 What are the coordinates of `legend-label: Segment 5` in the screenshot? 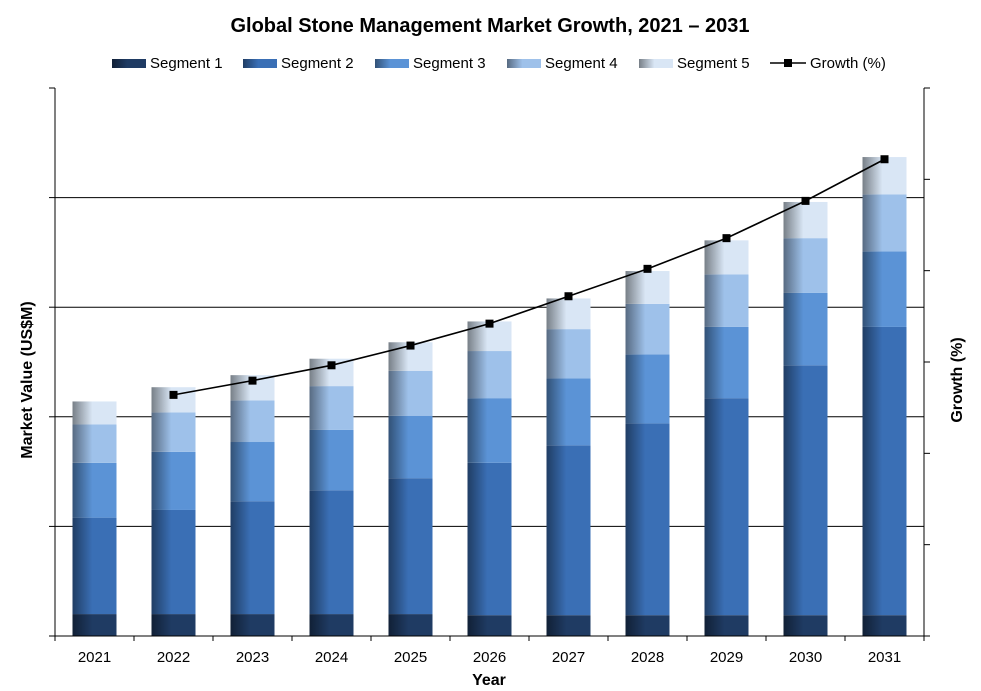 It's located at (713, 63).